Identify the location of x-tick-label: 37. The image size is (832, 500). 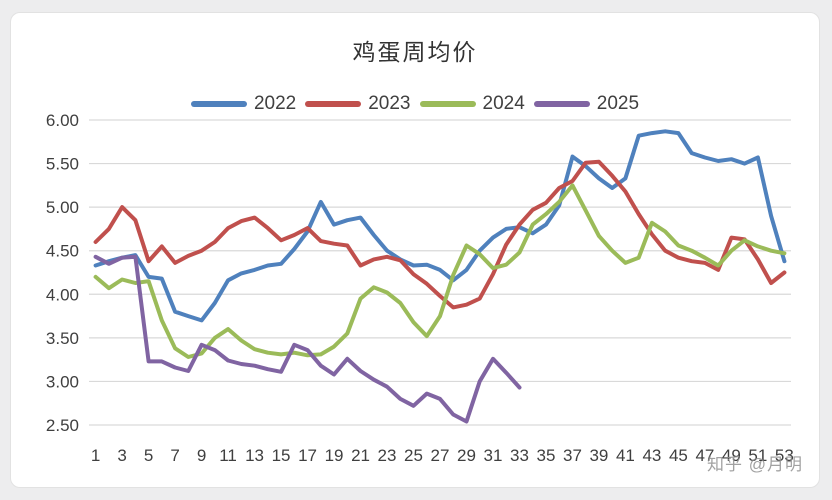
(572, 455).